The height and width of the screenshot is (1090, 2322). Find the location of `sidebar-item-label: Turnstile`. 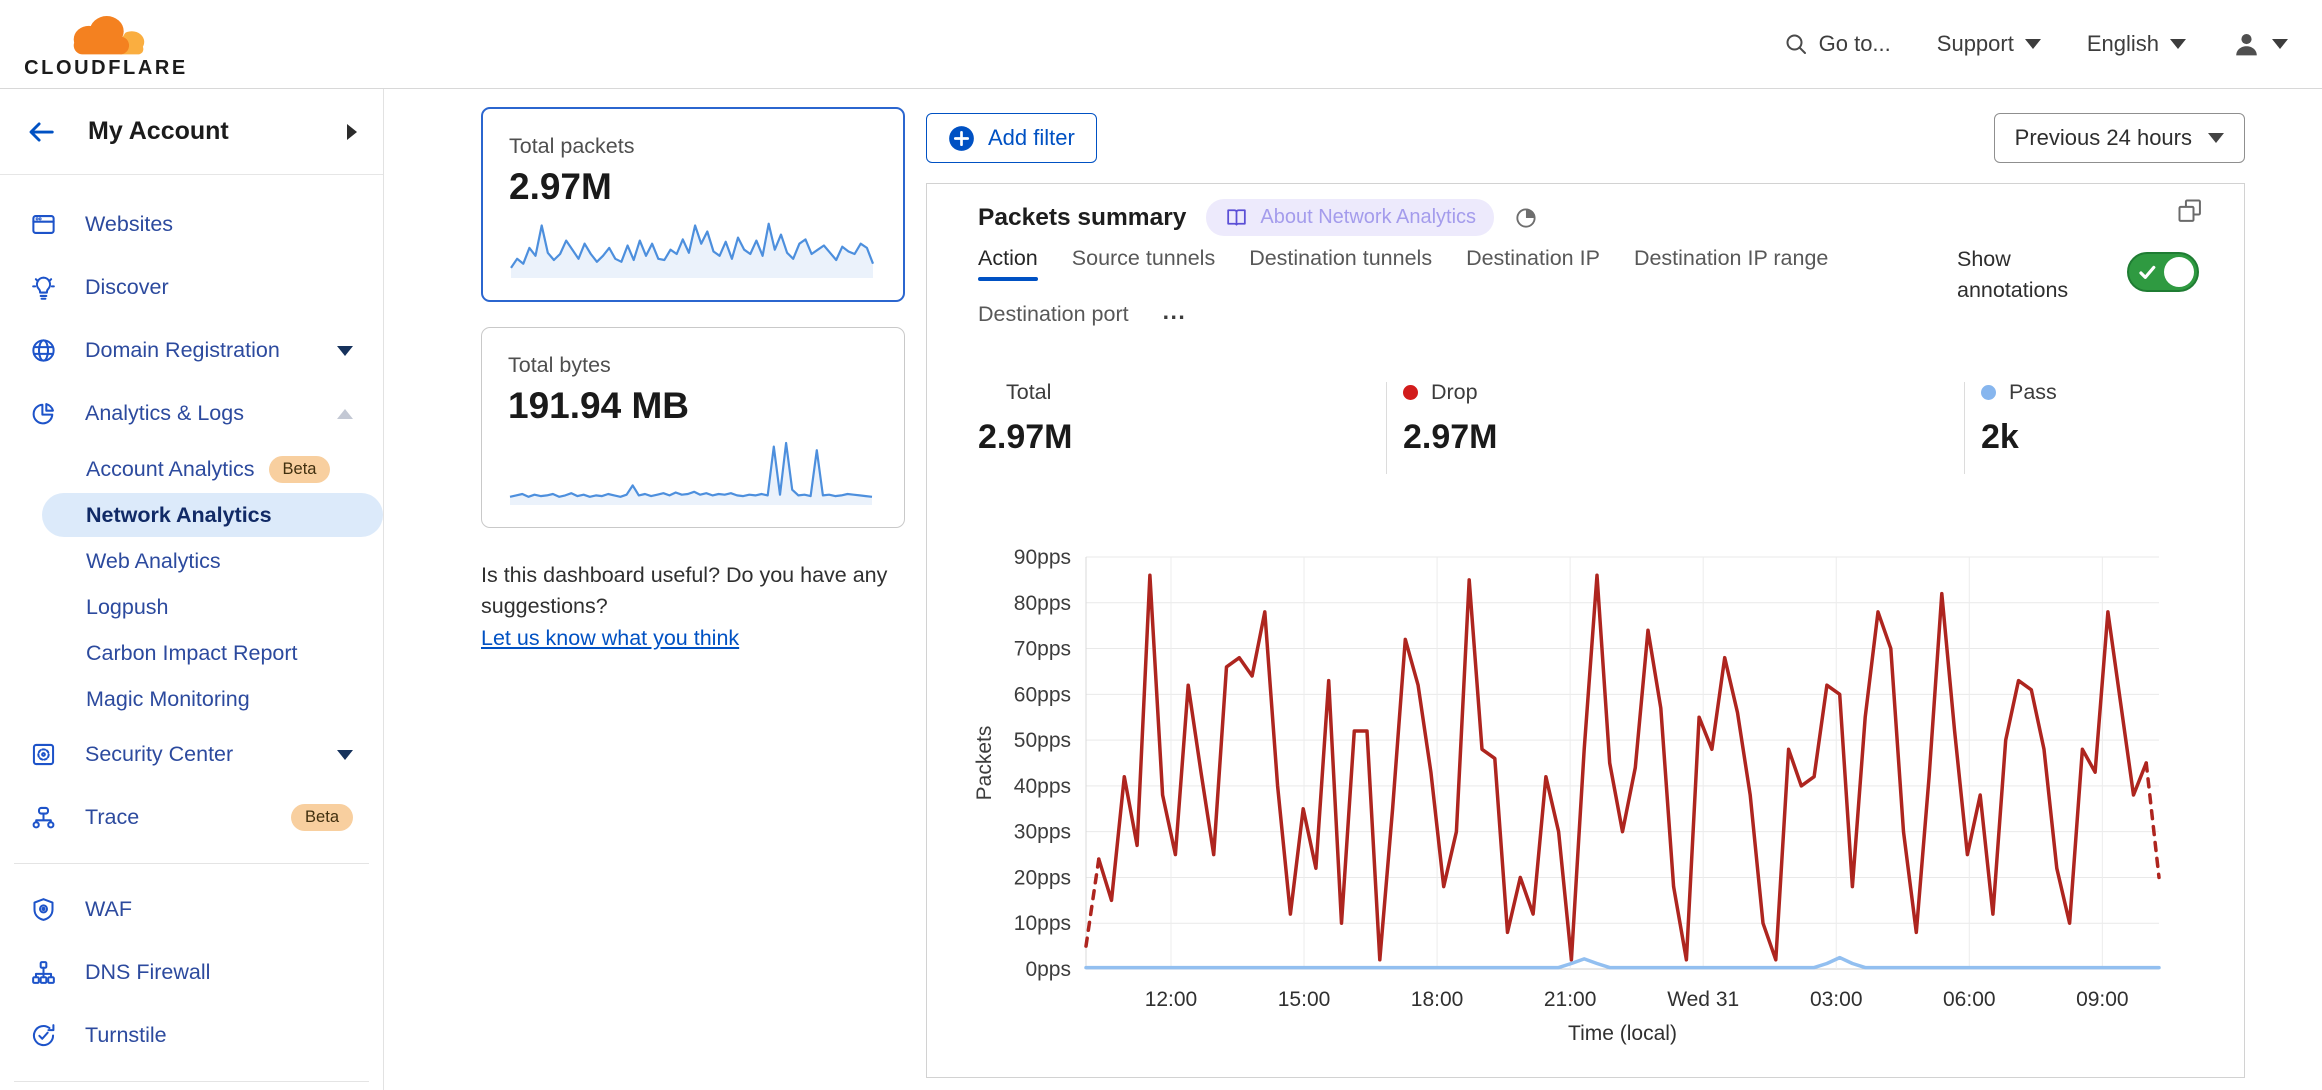

sidebar-item-label: Turnstile is located at coordinates (126, 1035).